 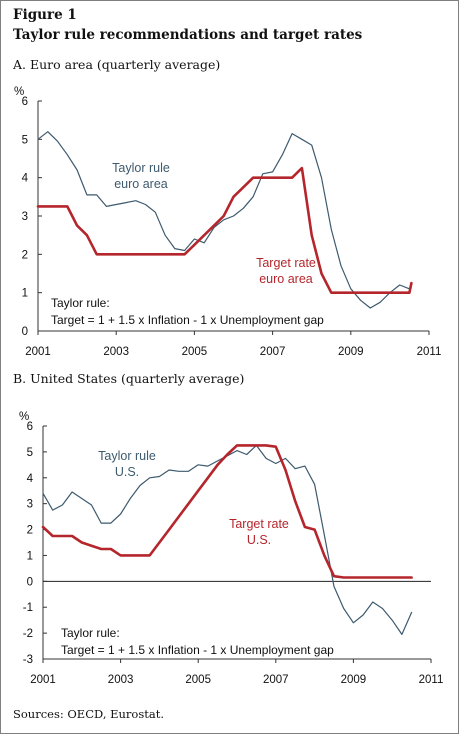 What do you see at coordinates (28, 660) in the screenshot?
I see `y-tick-label: -3` at bounding box center [28, 660].